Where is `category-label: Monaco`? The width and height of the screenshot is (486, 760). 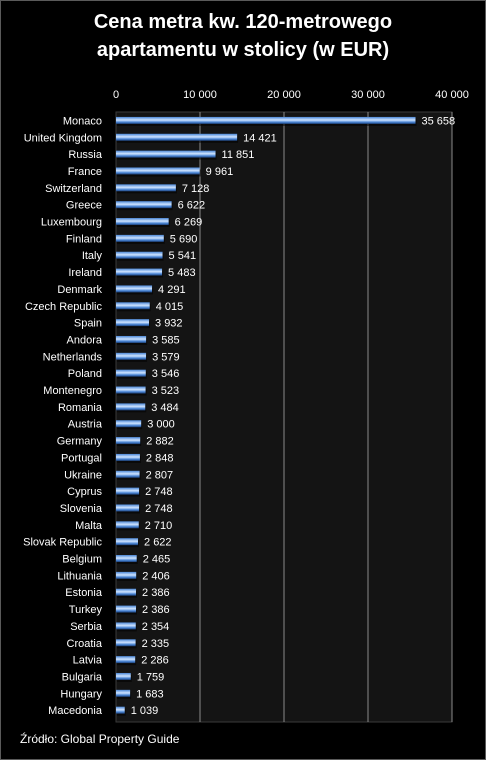 category-label: Monaco is located at coordinates (82, 121).